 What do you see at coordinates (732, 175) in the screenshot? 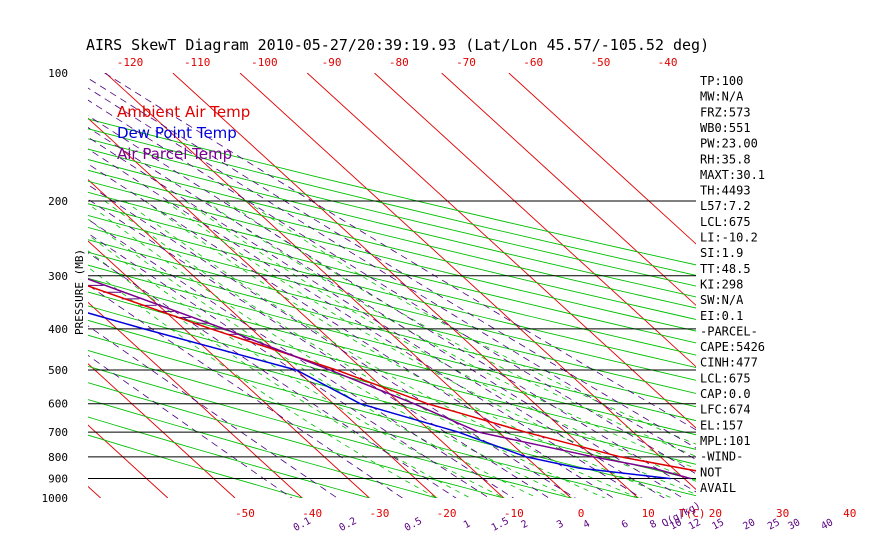
I see `index-label: MAXT:30.1` at bounding box center [732, 175].